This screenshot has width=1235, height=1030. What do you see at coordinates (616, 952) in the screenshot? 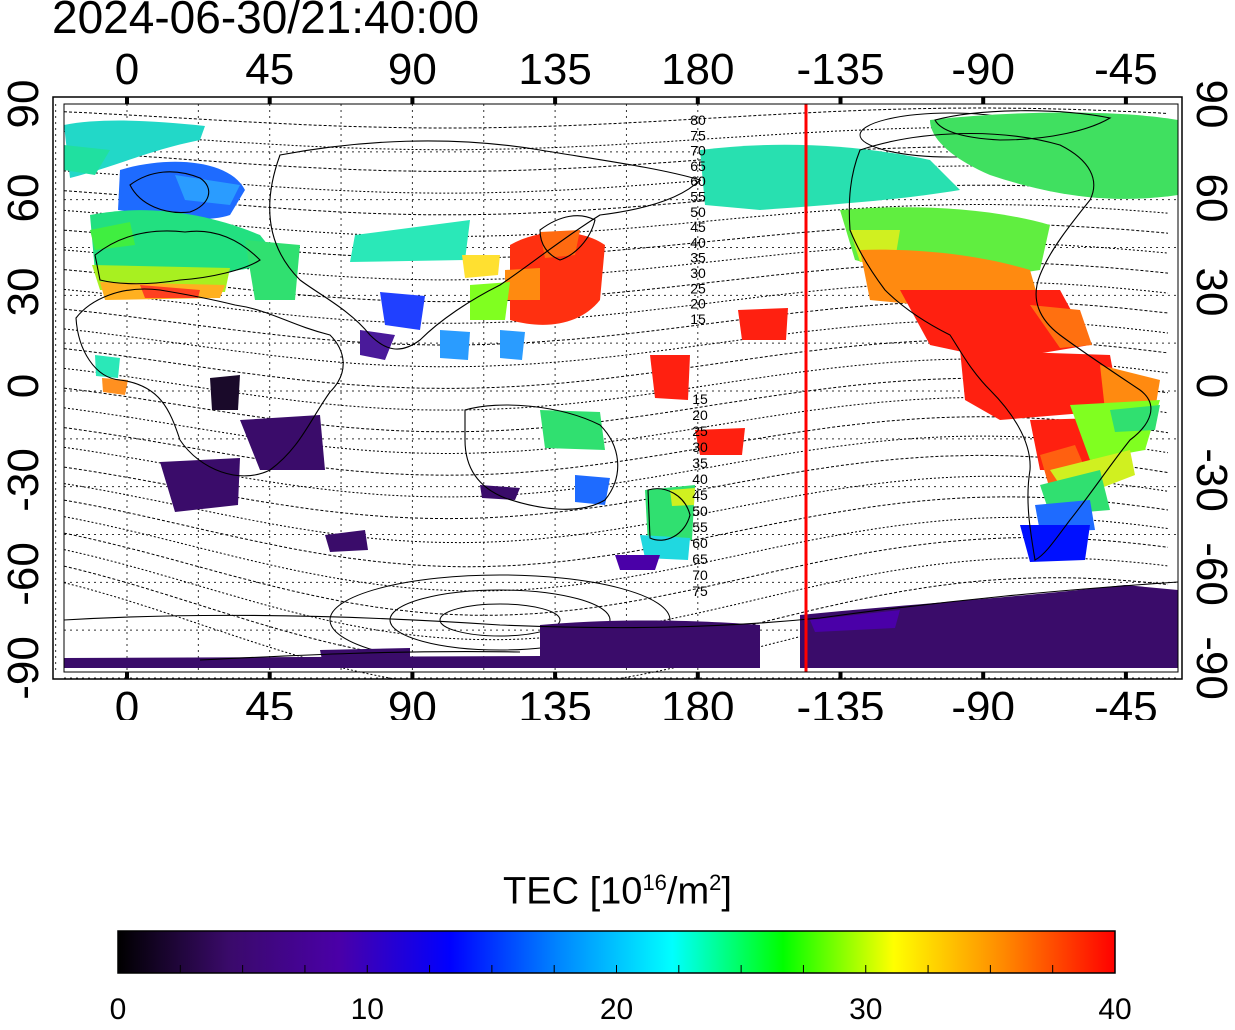
I see `colorbar-gradient` at bounding box center [616, 952].